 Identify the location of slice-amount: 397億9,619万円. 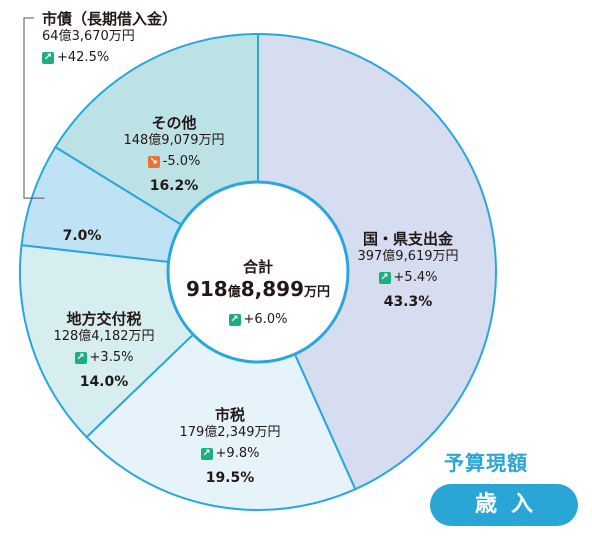
(408, 256).